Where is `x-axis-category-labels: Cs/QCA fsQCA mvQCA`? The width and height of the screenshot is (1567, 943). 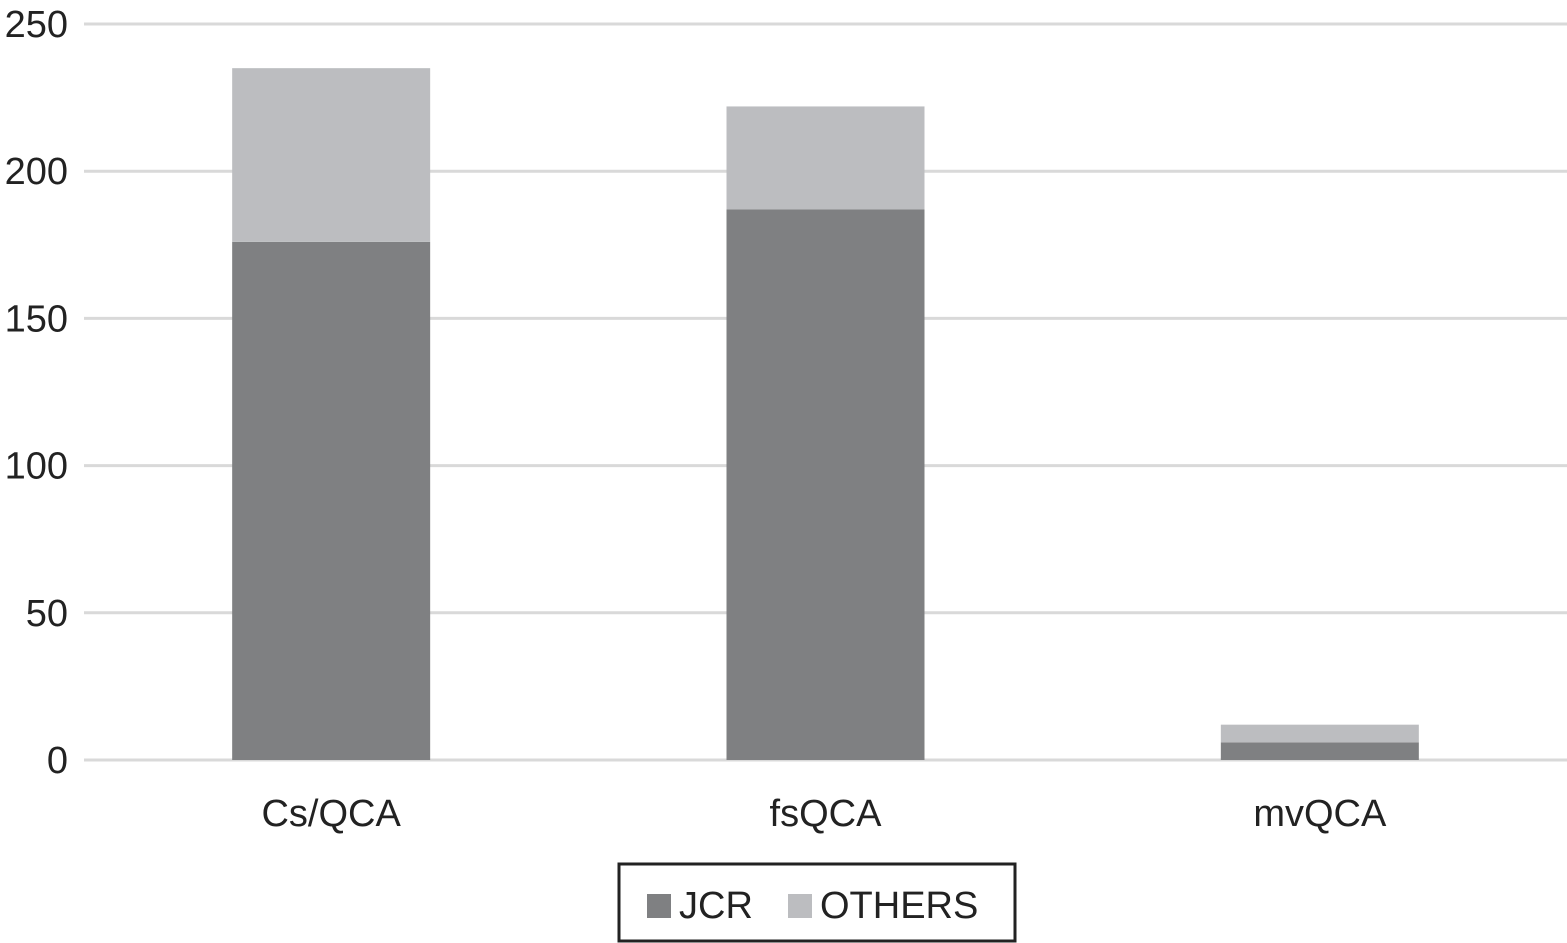 x-axis-category-labels: Cs/QCA fsQCA mvQCA is located at coordinates (824, 814).